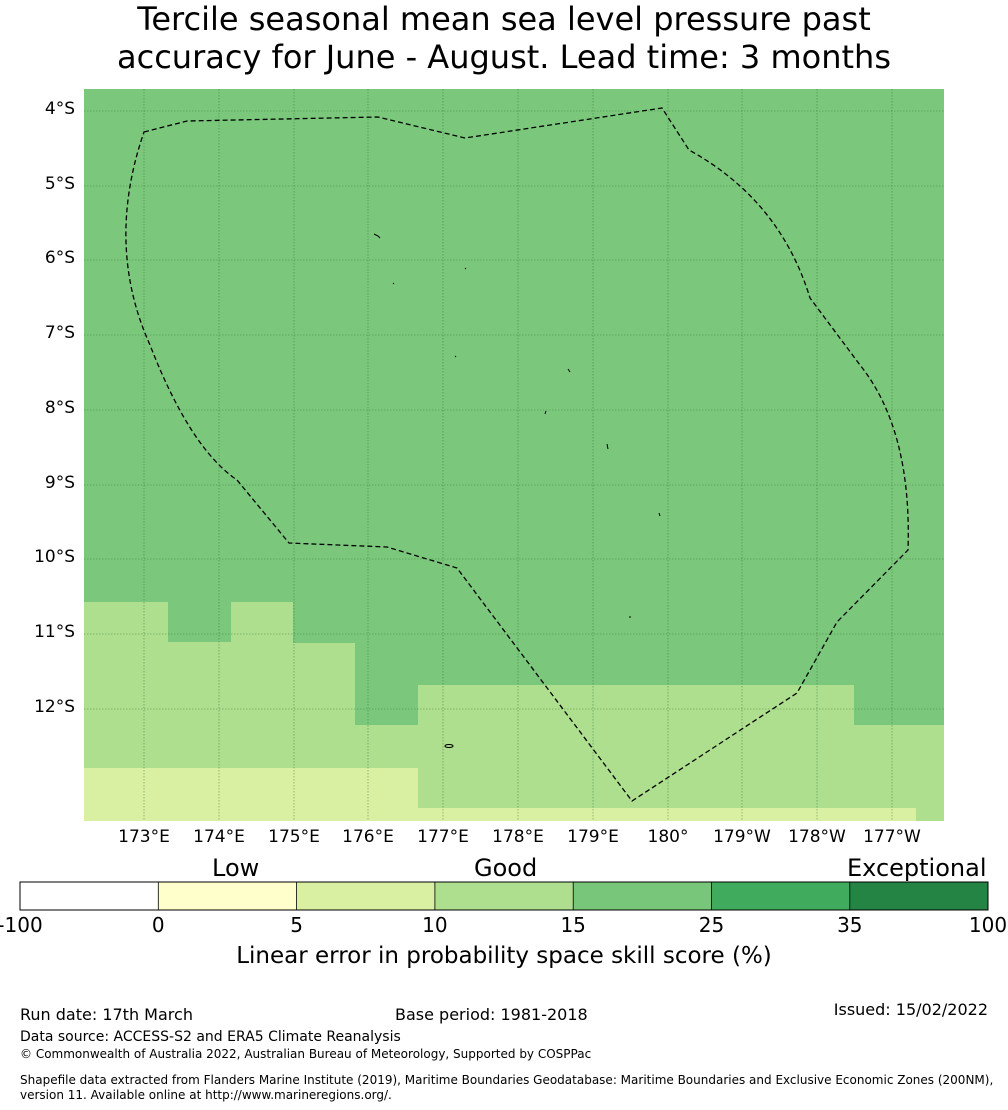  What do you see at coordinates (742, 837) in the screenshot?
I see `lon-label-179w: 179°W` at bounding box center [742, 837].